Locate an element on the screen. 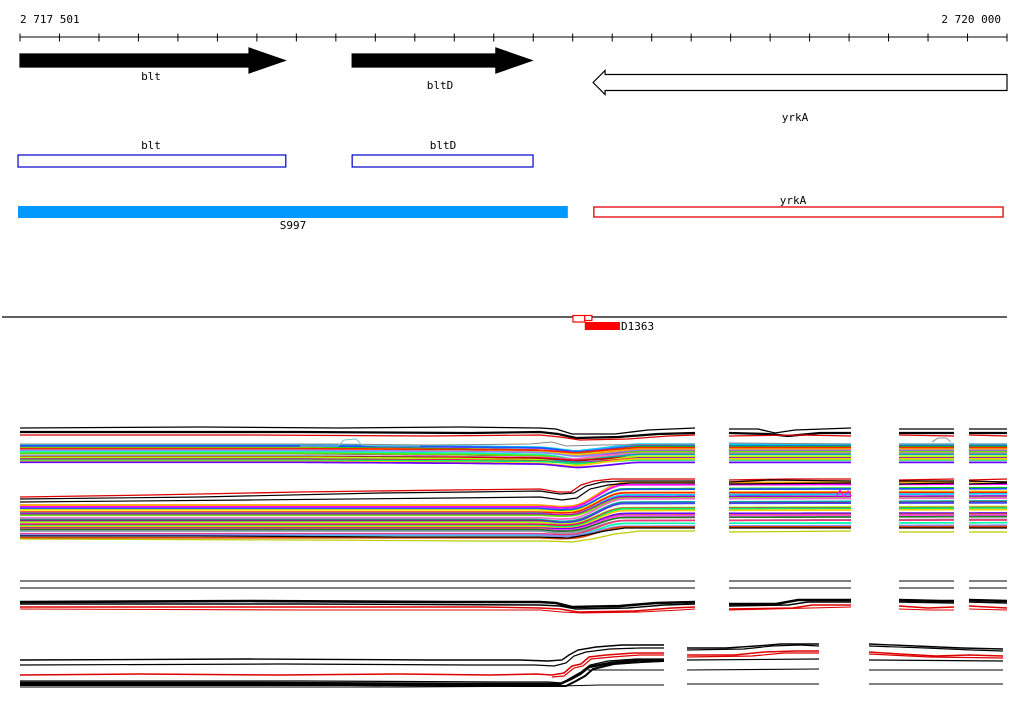  segment-label-yrkA: yrkA is located at coordinates (793, 200).